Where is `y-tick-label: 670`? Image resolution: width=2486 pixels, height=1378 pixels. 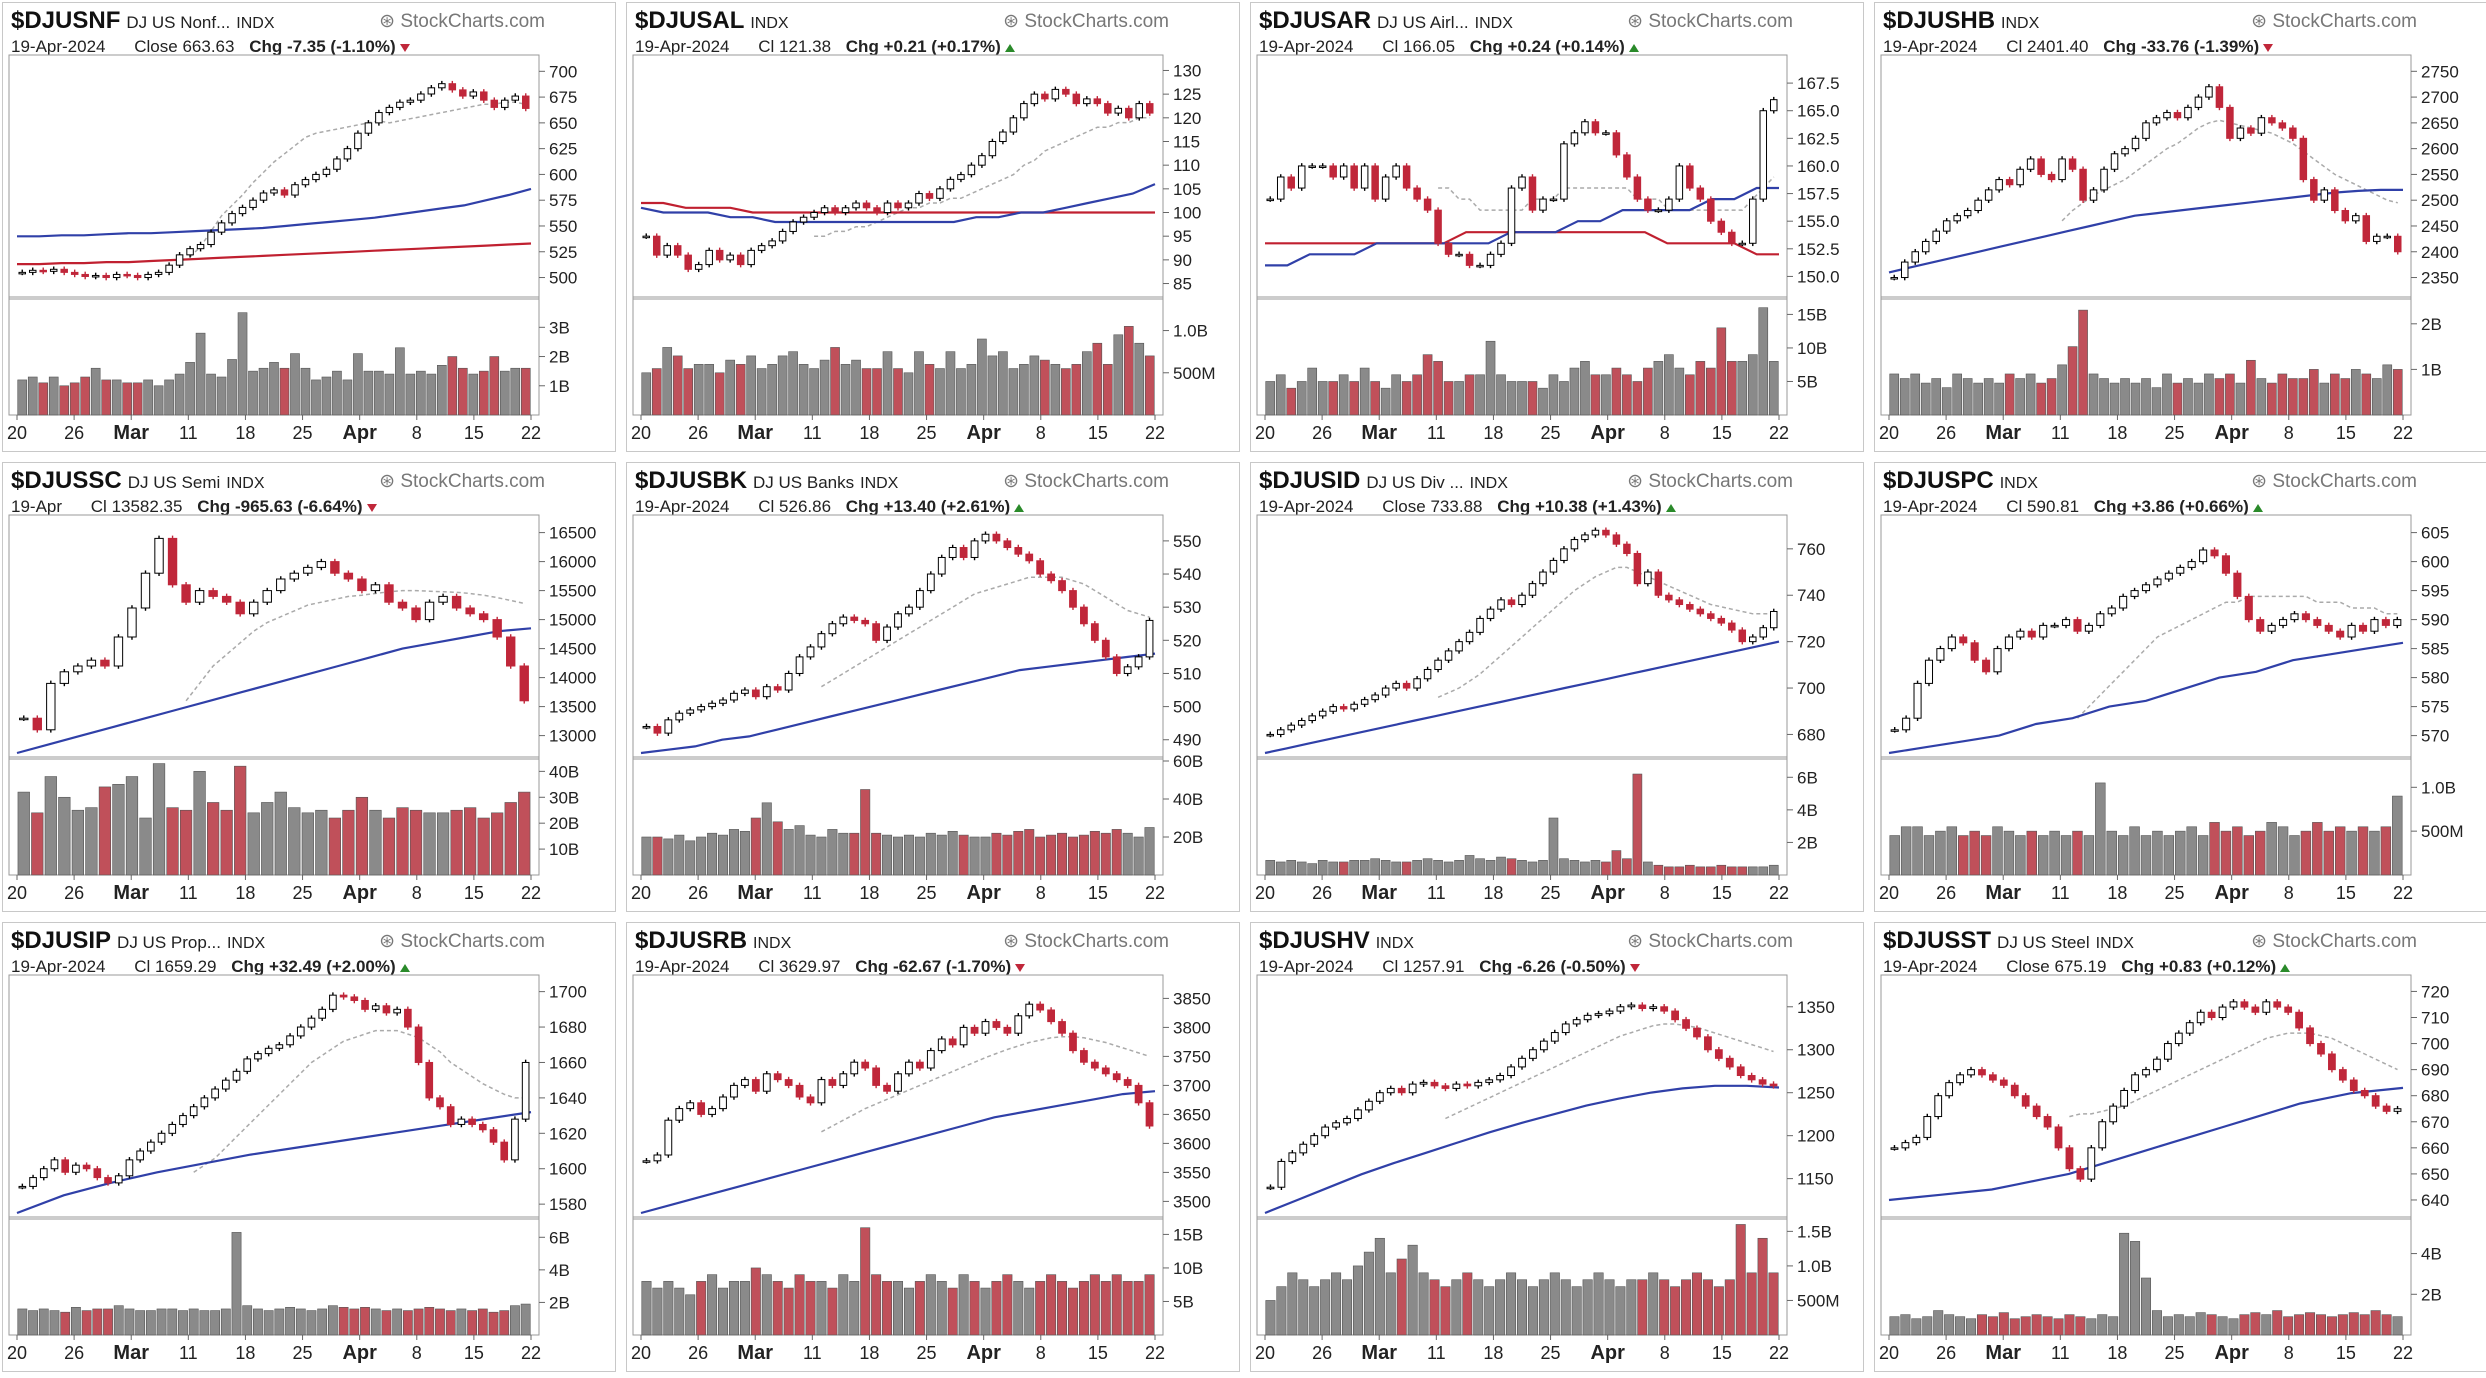 y-tick-label: 670 is located at coordinates (2435, 1122).